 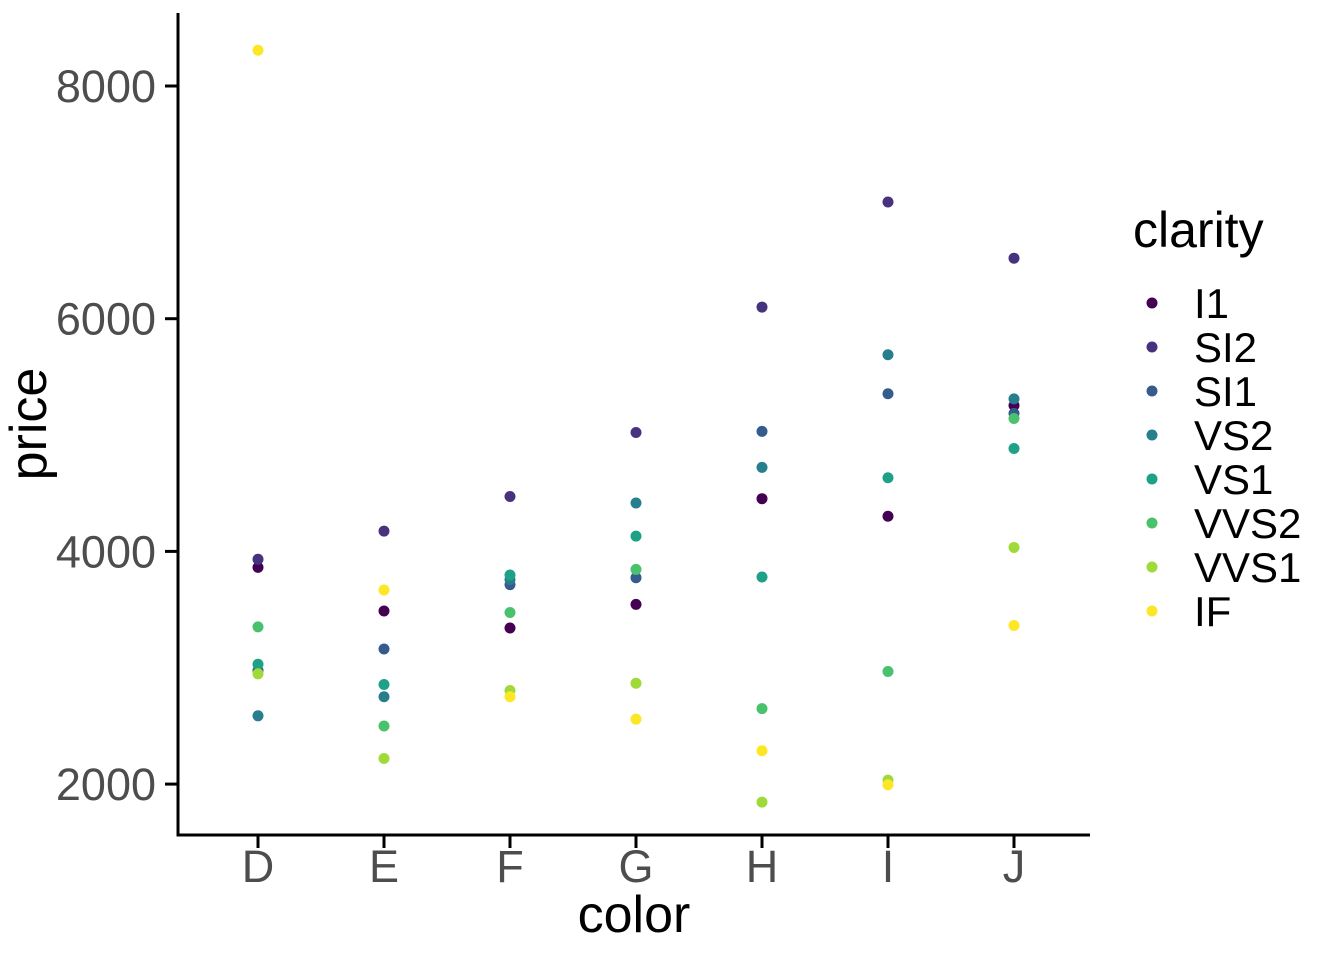 I want to click on y-tick-label: 6000, so click(x=106, y=319).